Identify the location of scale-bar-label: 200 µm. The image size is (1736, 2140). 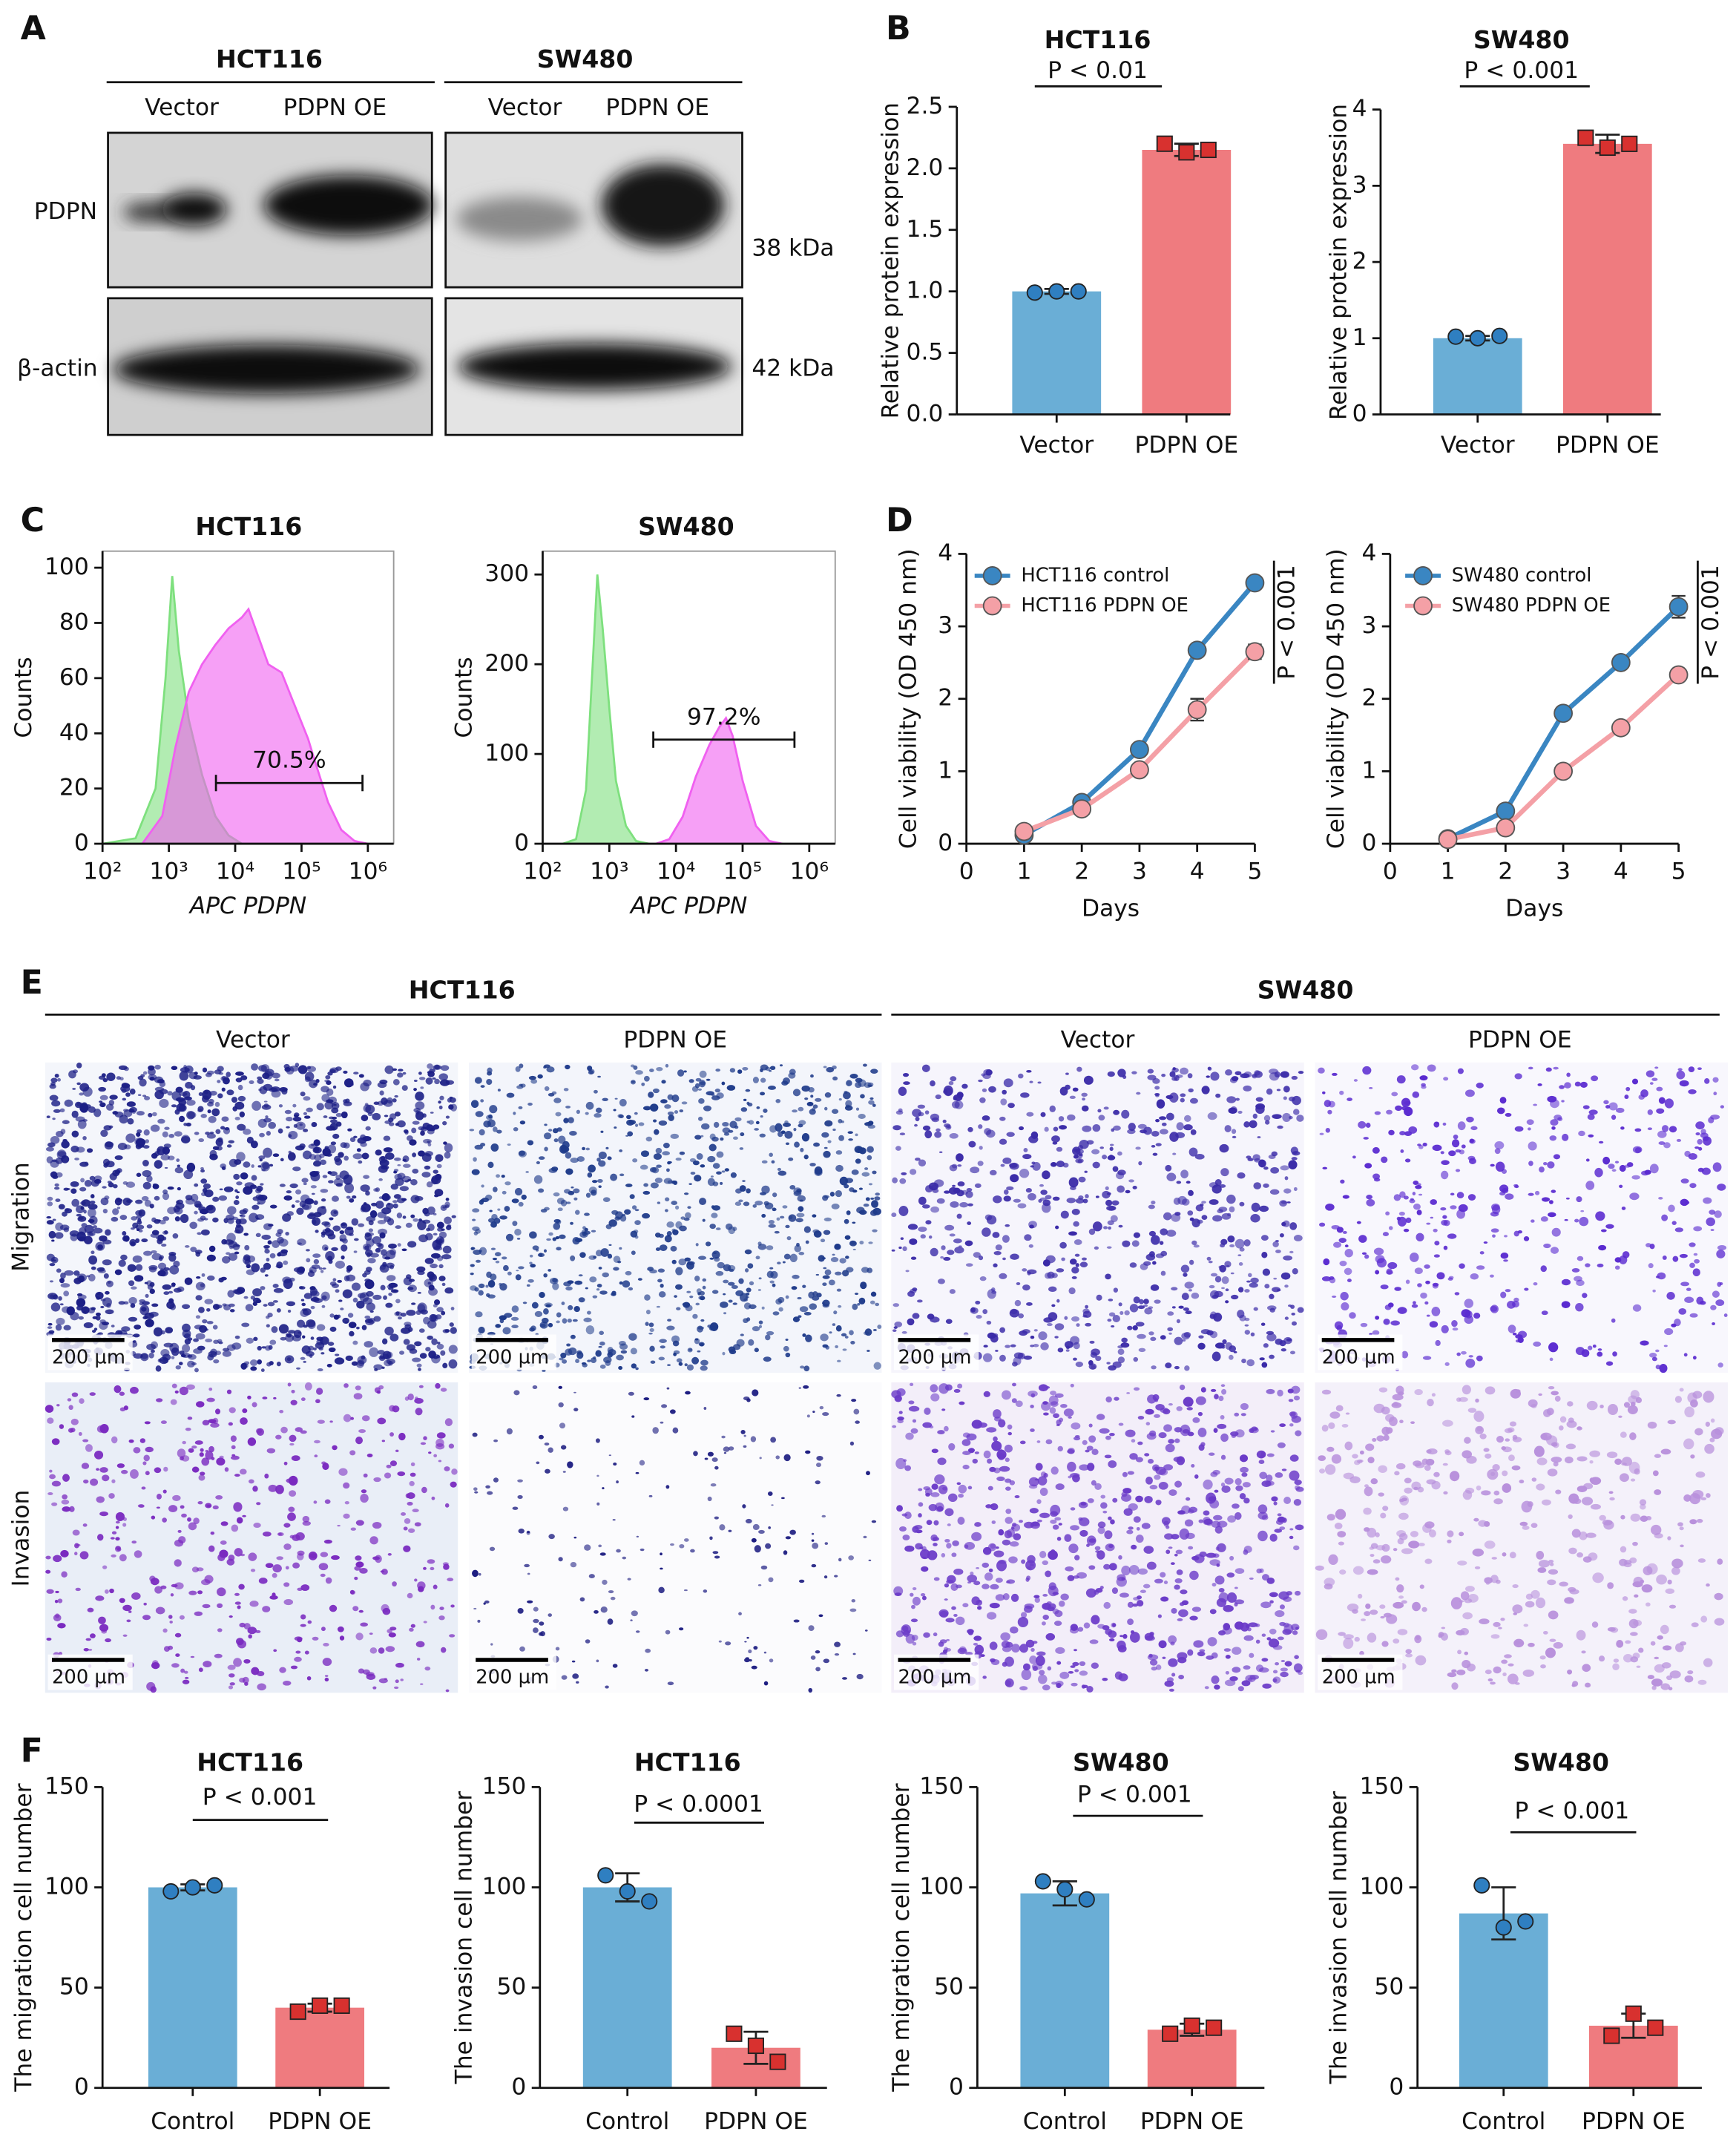
(935, 1357).